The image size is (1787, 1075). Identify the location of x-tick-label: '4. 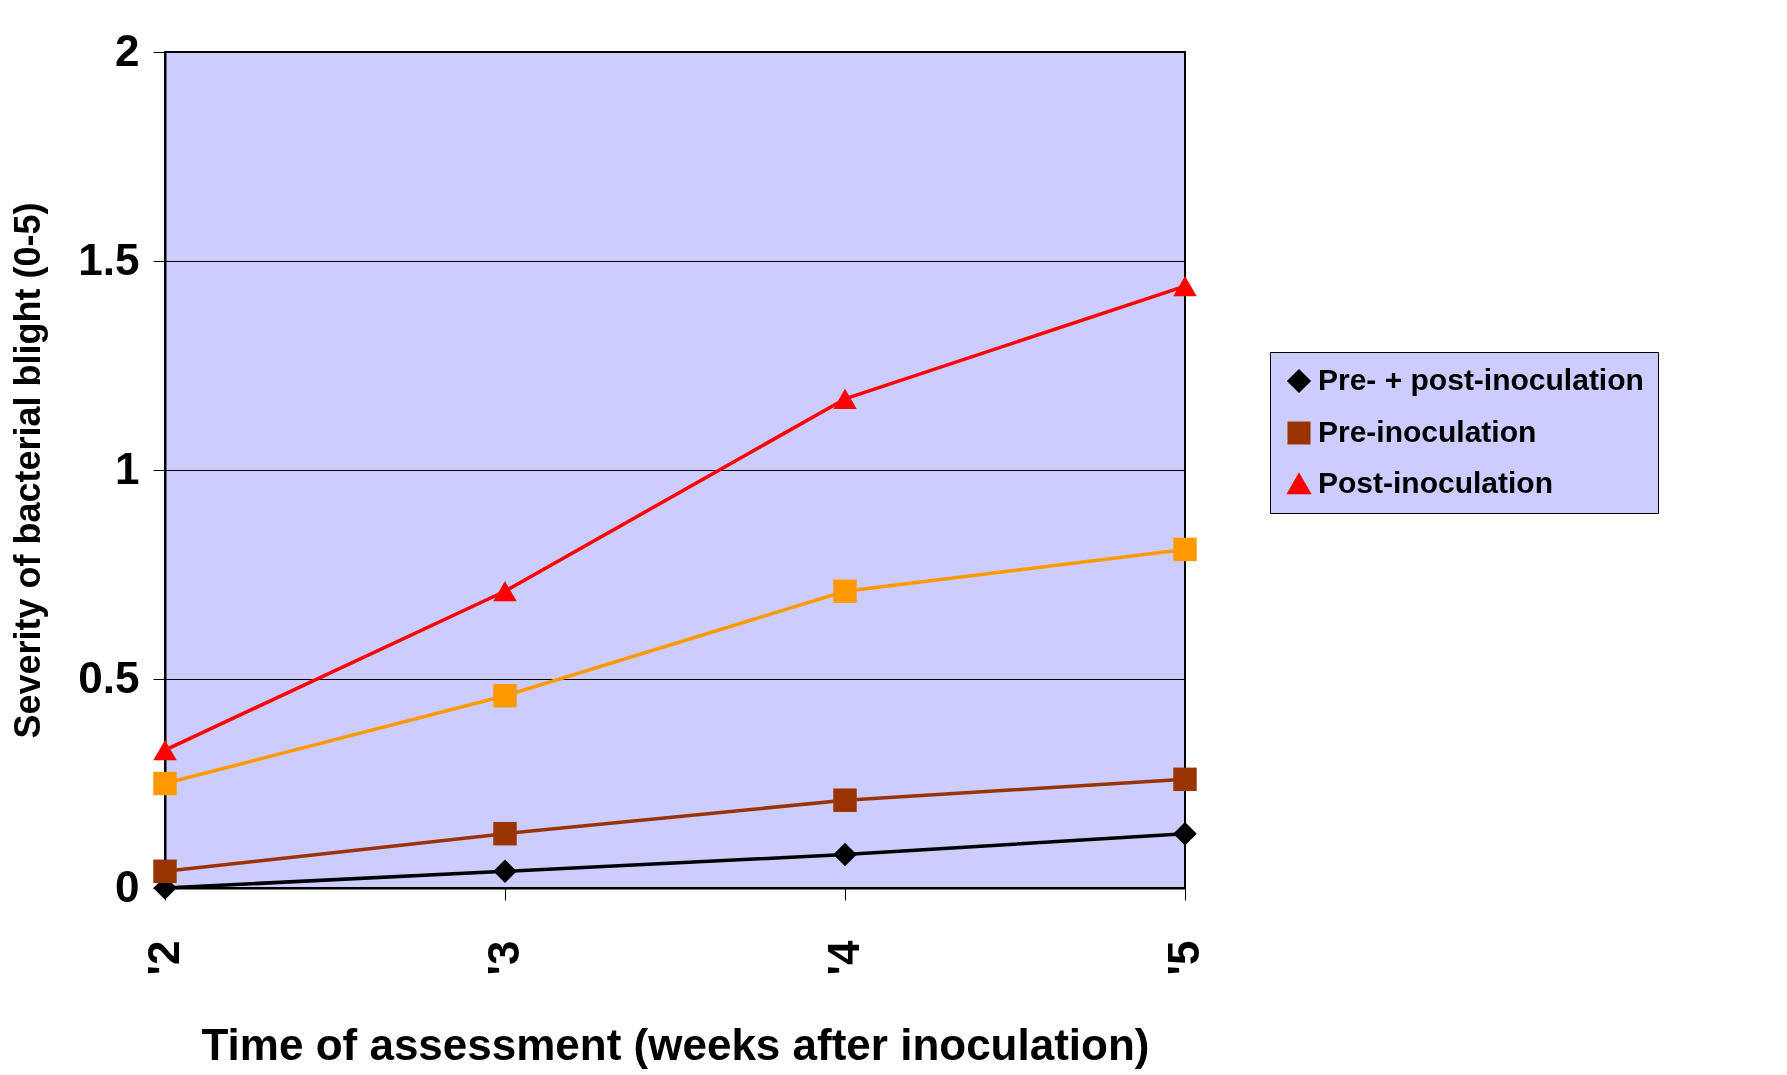
(843, 957).